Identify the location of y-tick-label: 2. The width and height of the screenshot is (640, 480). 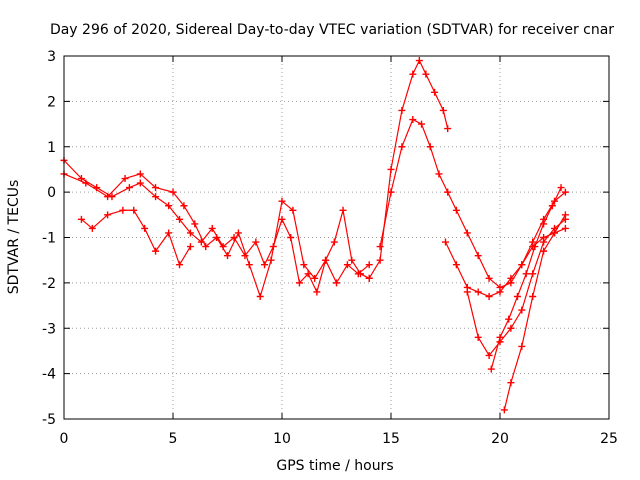
(51, 102).